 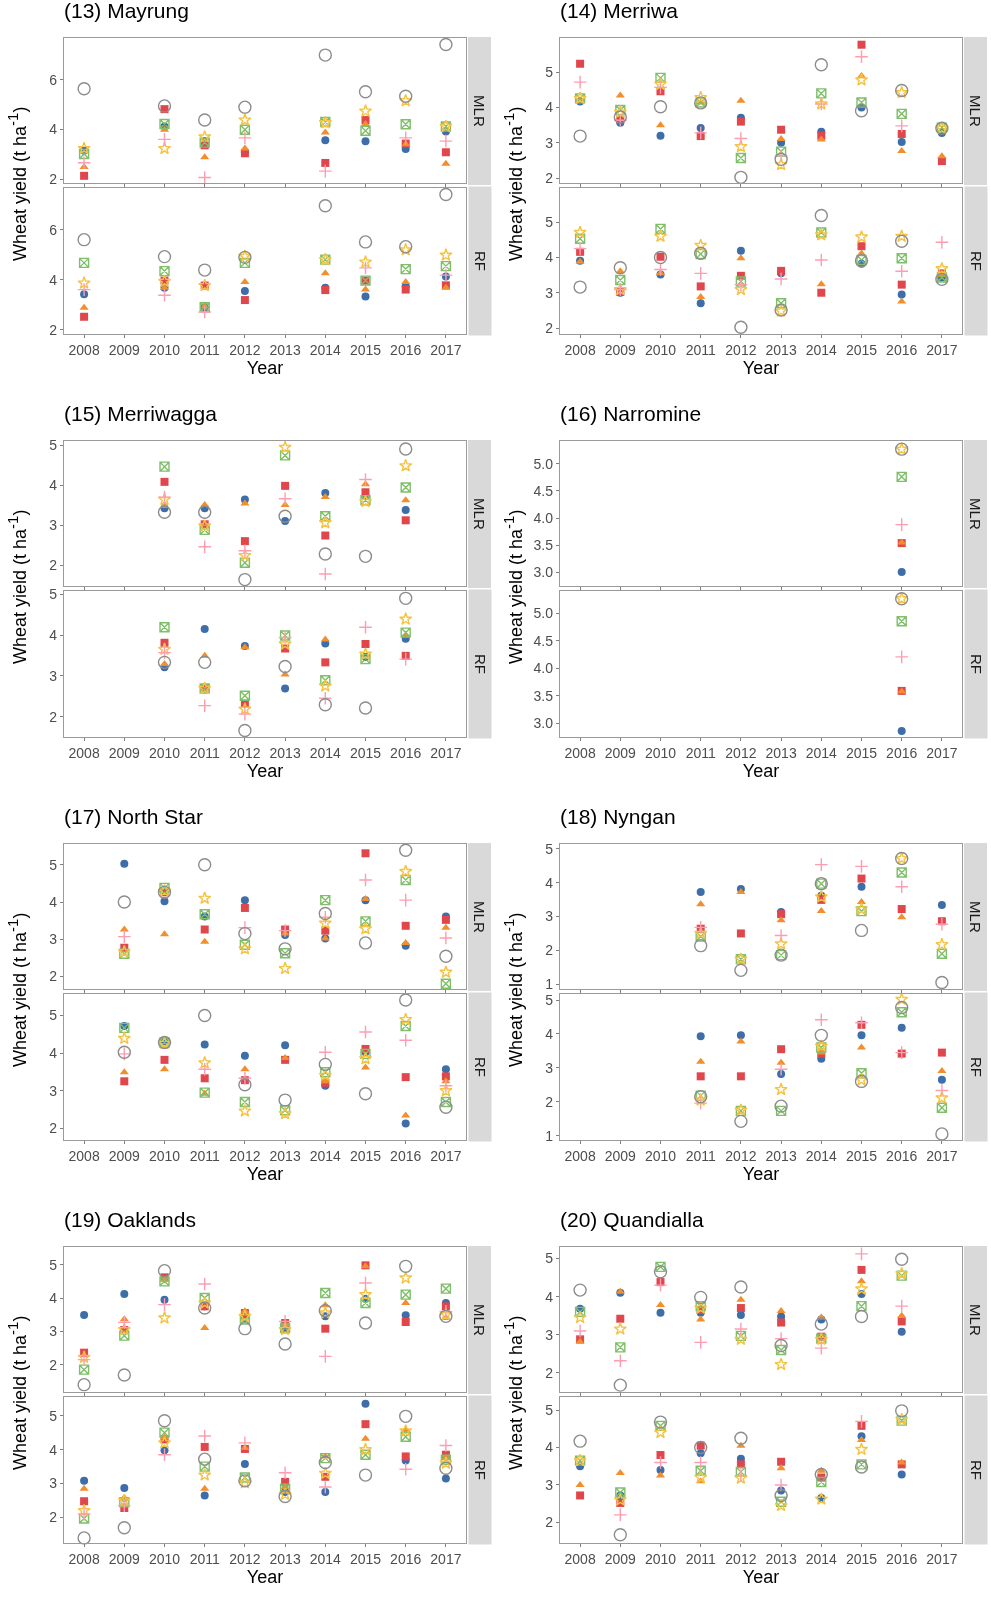 I want to click on chart-title: (14) Merriwa, so click(x=619, y=11).